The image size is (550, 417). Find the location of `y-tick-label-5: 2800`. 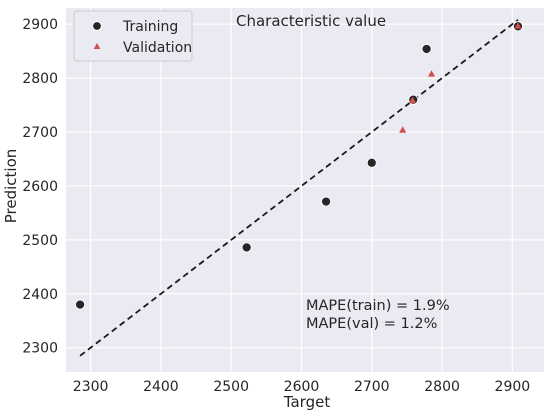

y-tick-label-5: 2800 is located at coordinates (40, 79).